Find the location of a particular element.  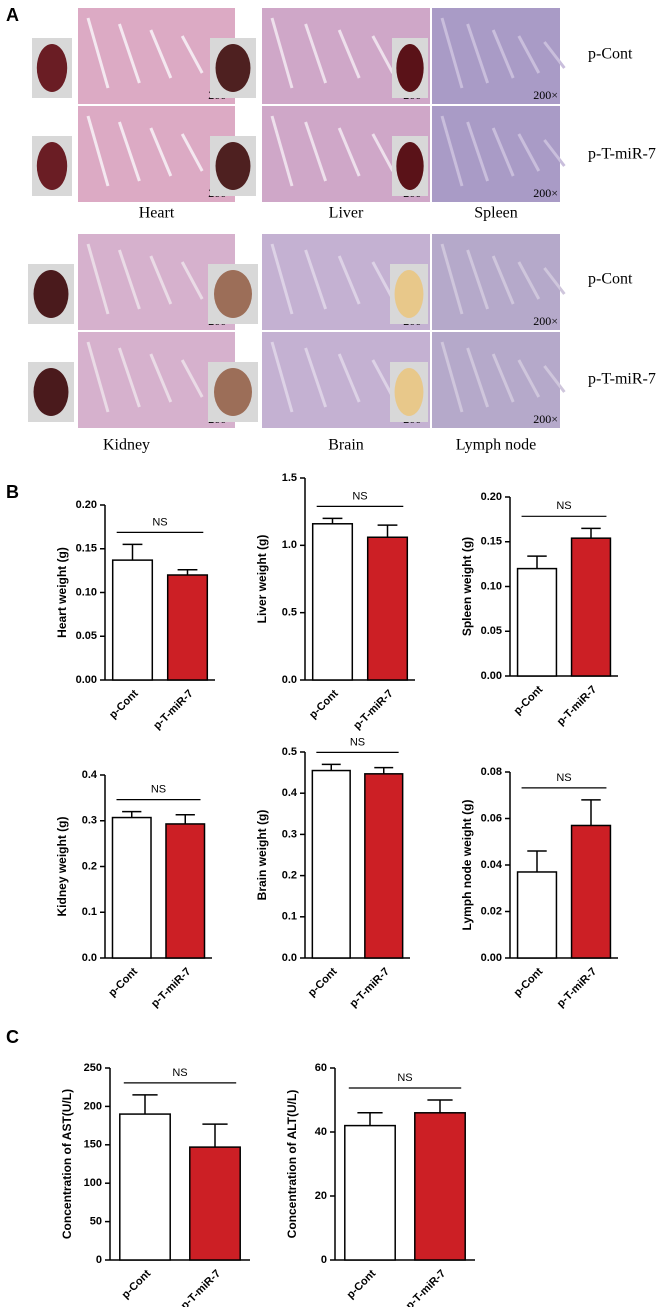

y-tick-label: 0.05 is located at coordinates (86, 636).